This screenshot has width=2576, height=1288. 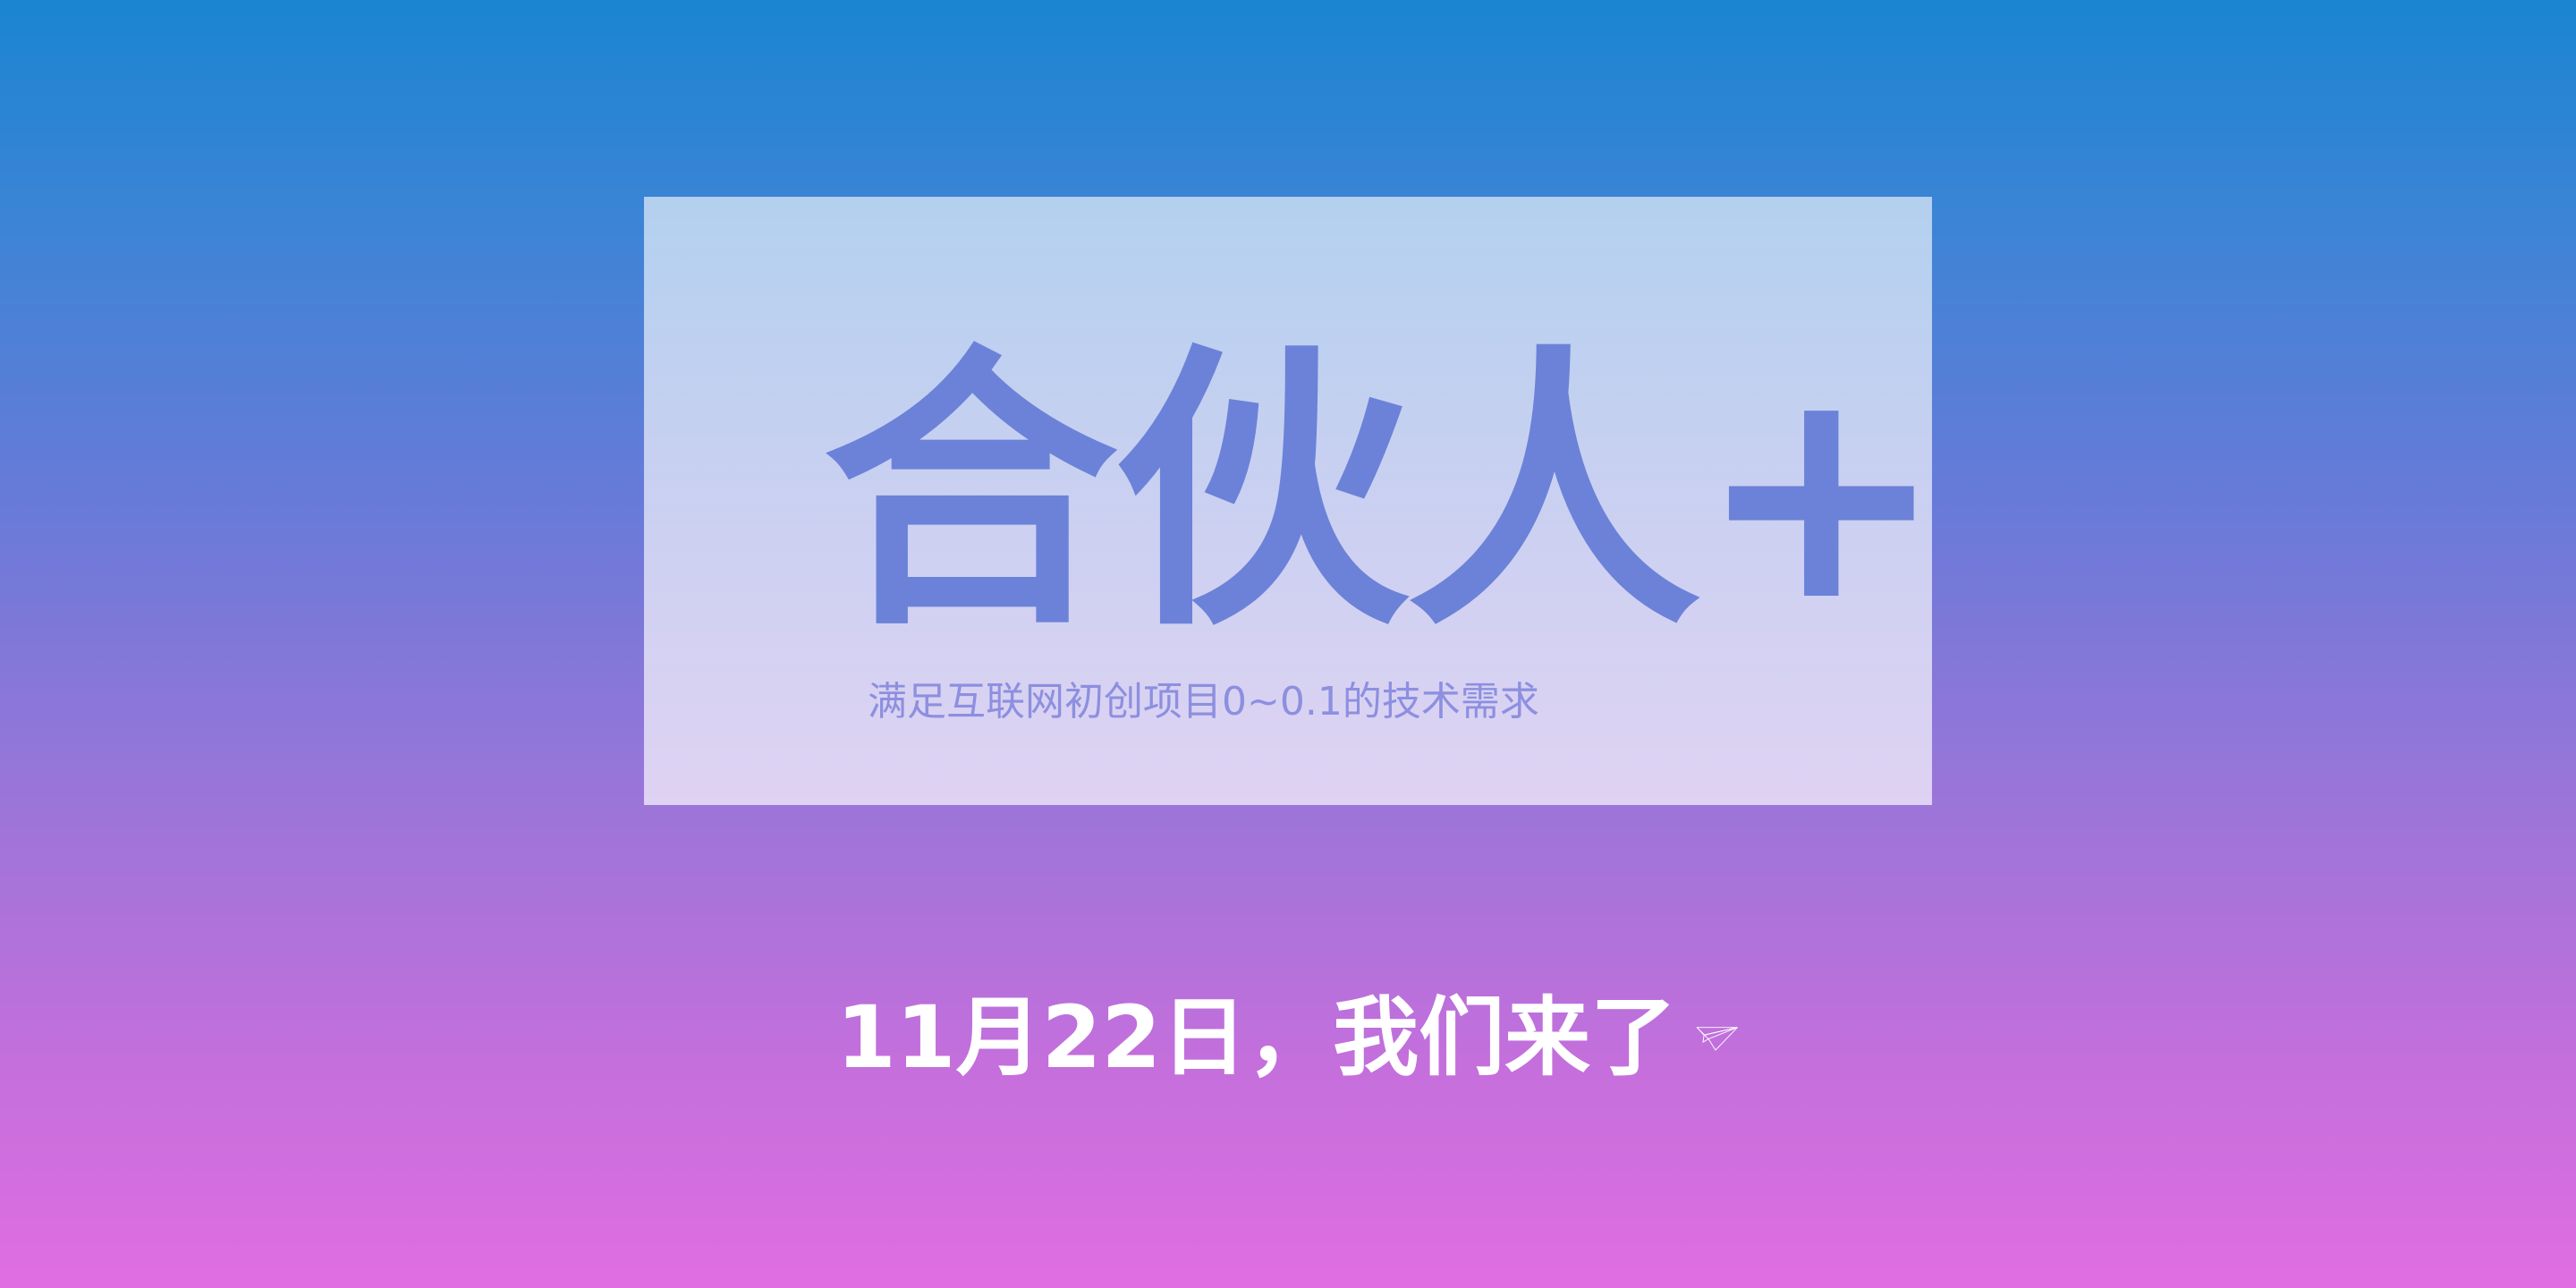 I want to click on brand-tagline: 满足互联网初创项目0~0.1的技术需求, so click(x=1203, y=701).